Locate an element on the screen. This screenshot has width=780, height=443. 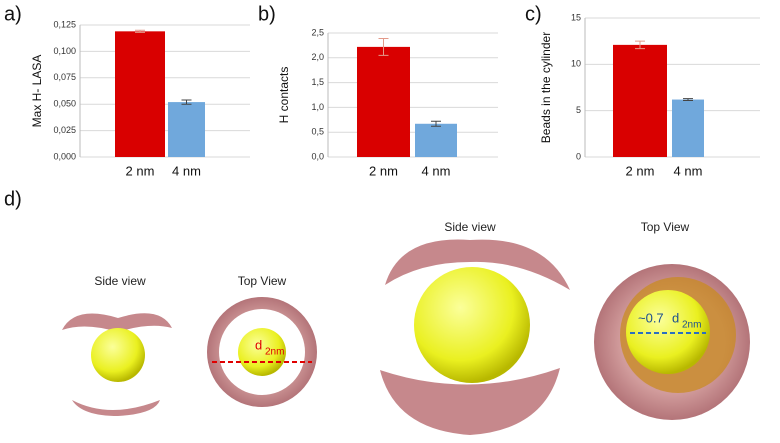
panel-label: c) is located at coordinates (533, 14).